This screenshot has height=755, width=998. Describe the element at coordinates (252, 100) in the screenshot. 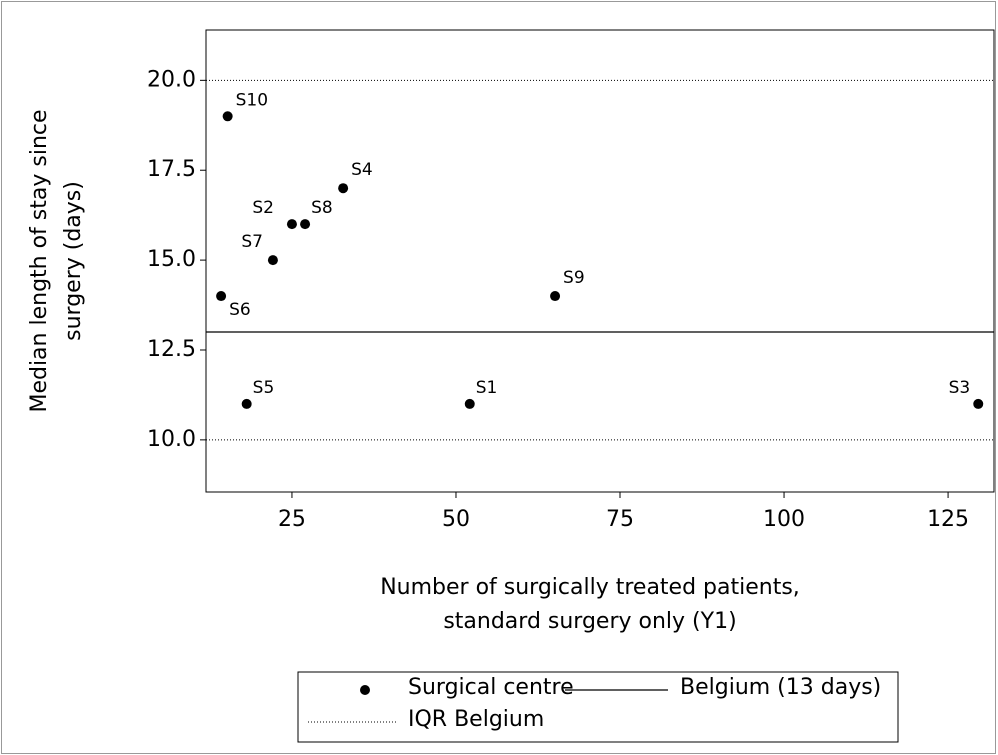

I see `point-label: S10` at that location.